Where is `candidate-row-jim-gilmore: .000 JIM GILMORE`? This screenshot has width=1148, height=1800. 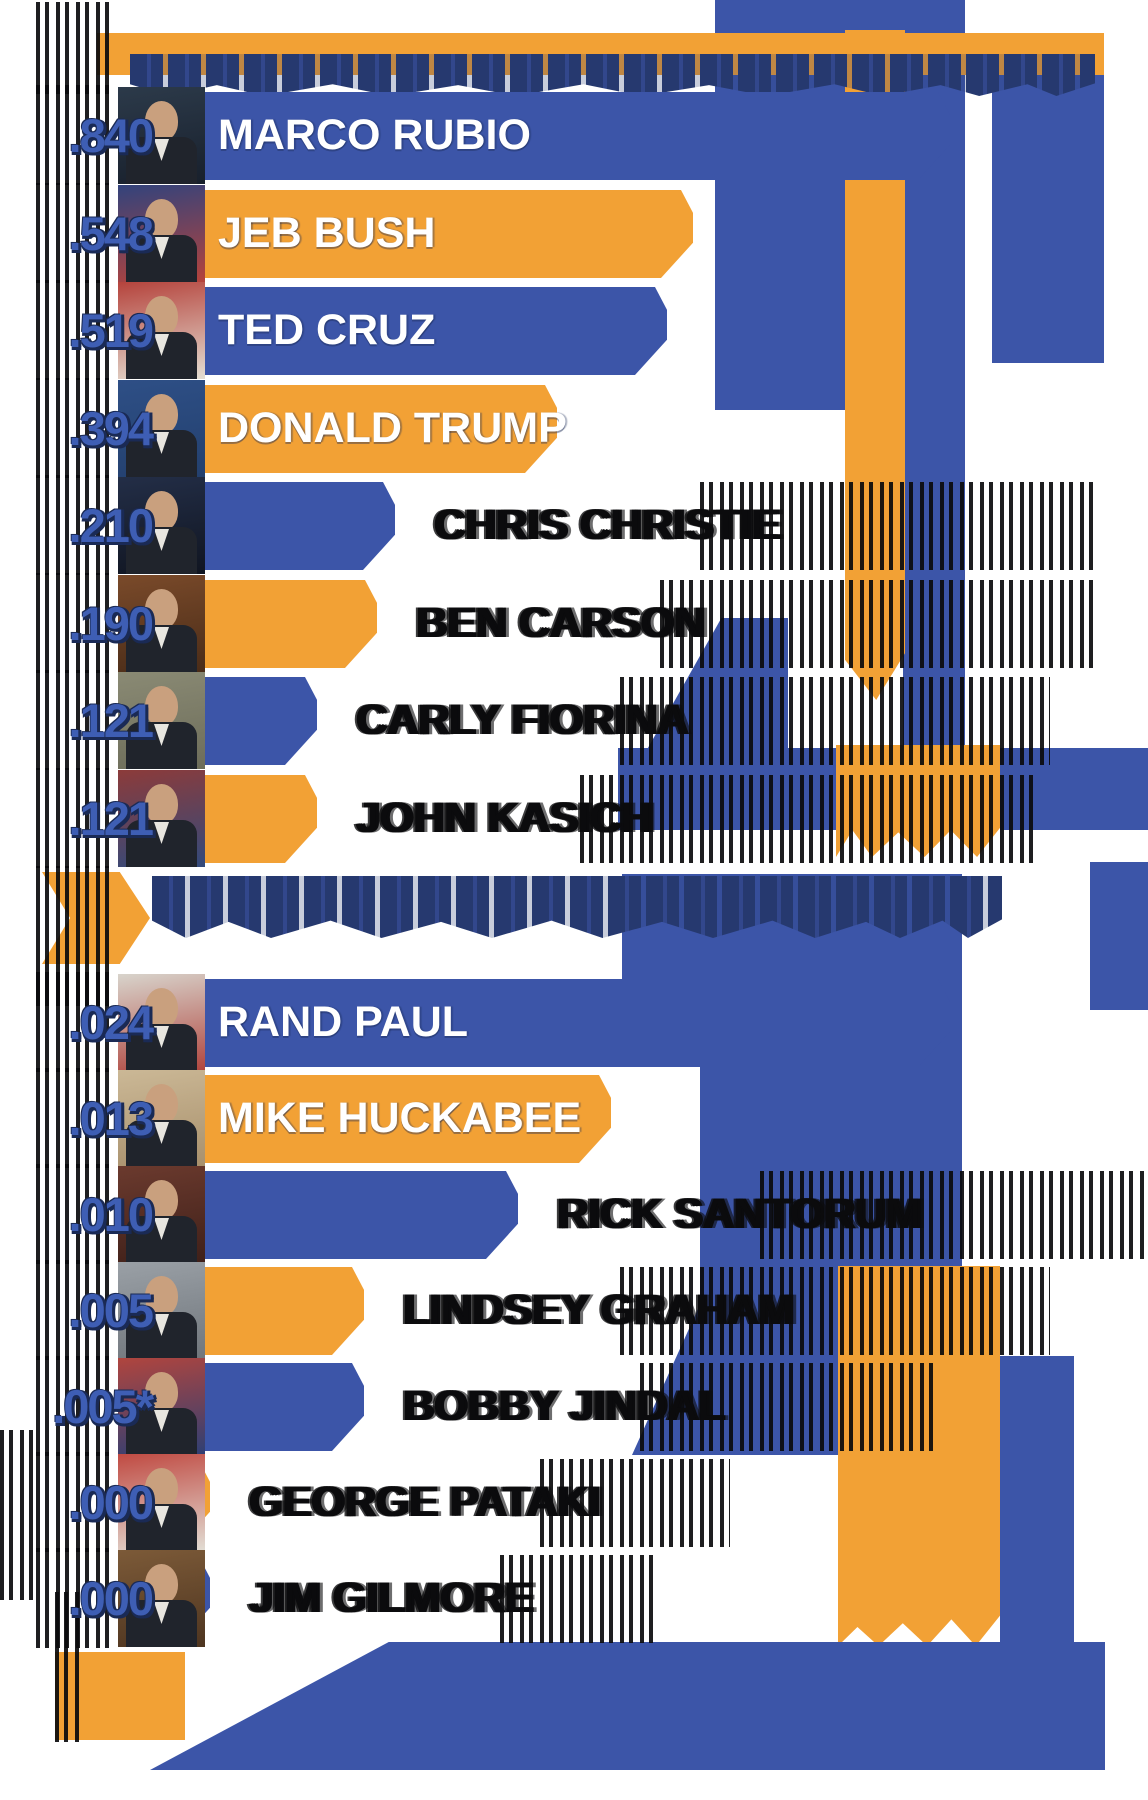 candidate-row-jim-gilmore: .000 JIM GILMORE is located at coordinates (574, 1598).